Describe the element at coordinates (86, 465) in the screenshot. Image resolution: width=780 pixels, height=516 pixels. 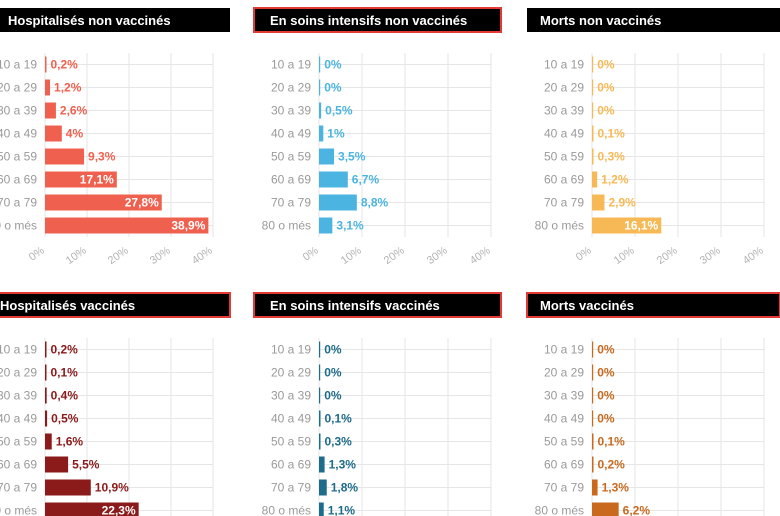
I see `data-label: 5,5%` at that location.